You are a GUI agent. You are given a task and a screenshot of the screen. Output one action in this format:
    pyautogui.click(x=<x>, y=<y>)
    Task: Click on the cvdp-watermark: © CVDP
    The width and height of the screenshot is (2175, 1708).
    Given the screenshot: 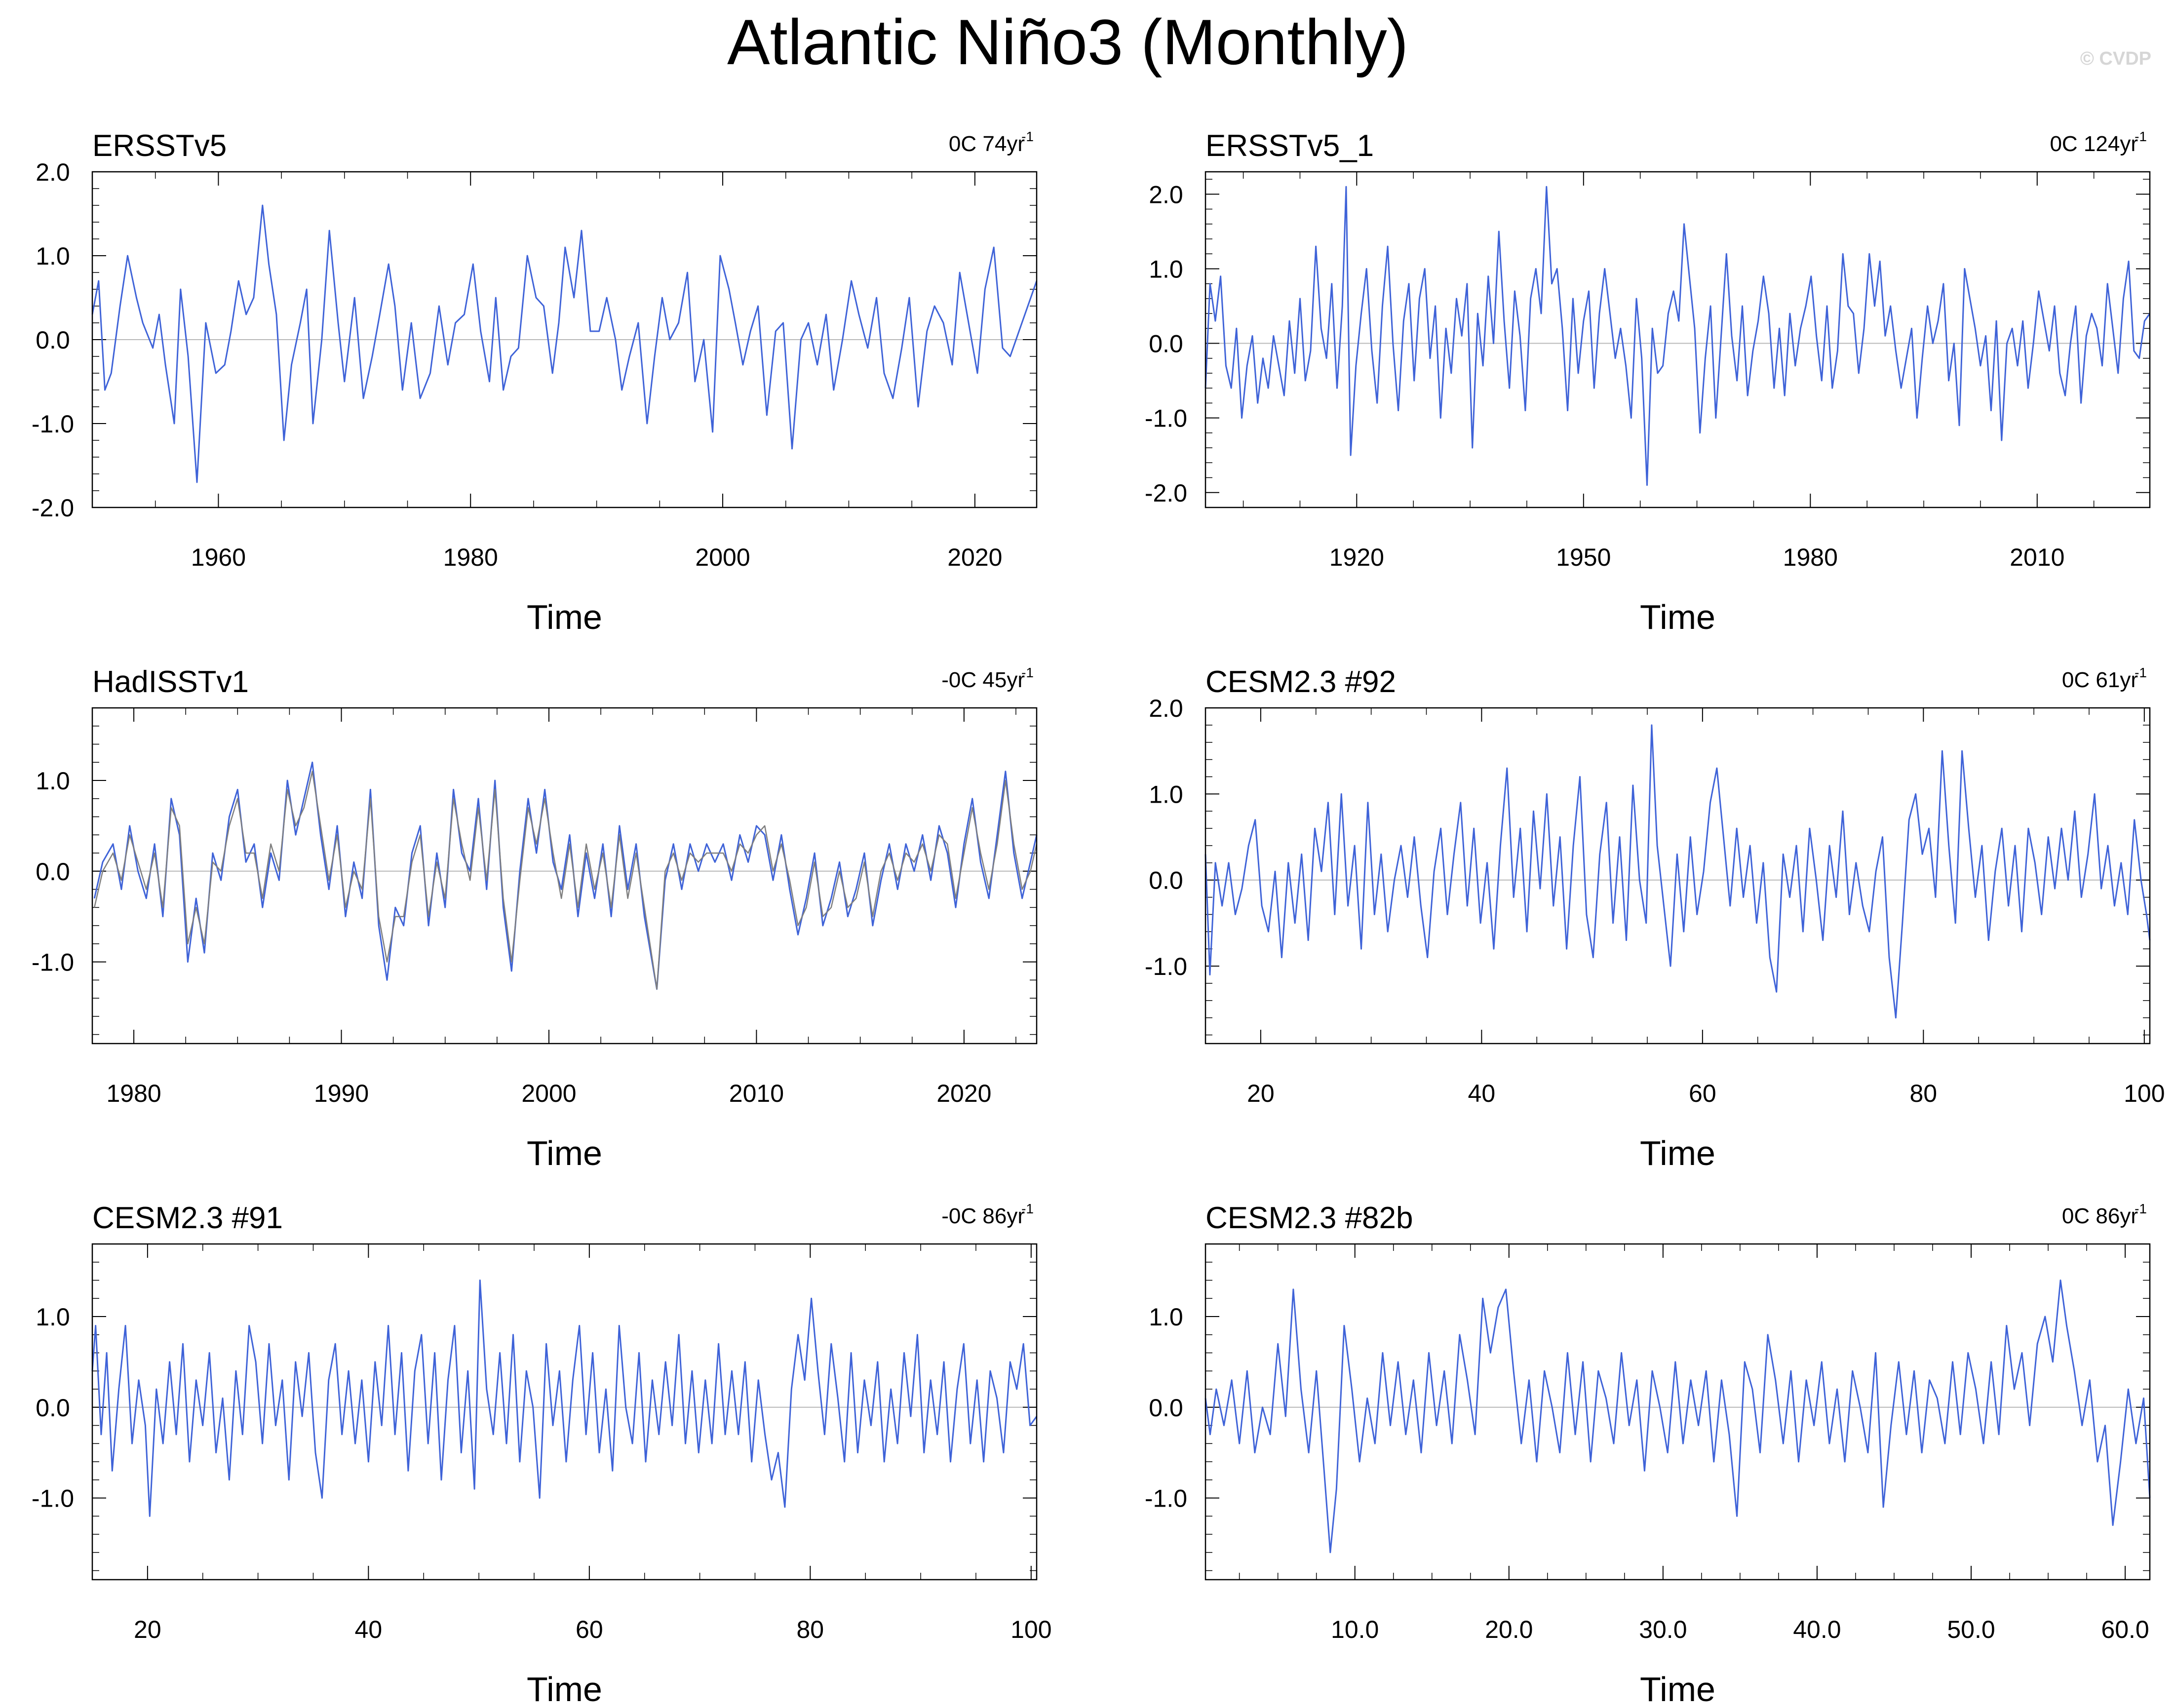 What is the action you would take?
    pyautogui.click(x=2115, y=58)
    